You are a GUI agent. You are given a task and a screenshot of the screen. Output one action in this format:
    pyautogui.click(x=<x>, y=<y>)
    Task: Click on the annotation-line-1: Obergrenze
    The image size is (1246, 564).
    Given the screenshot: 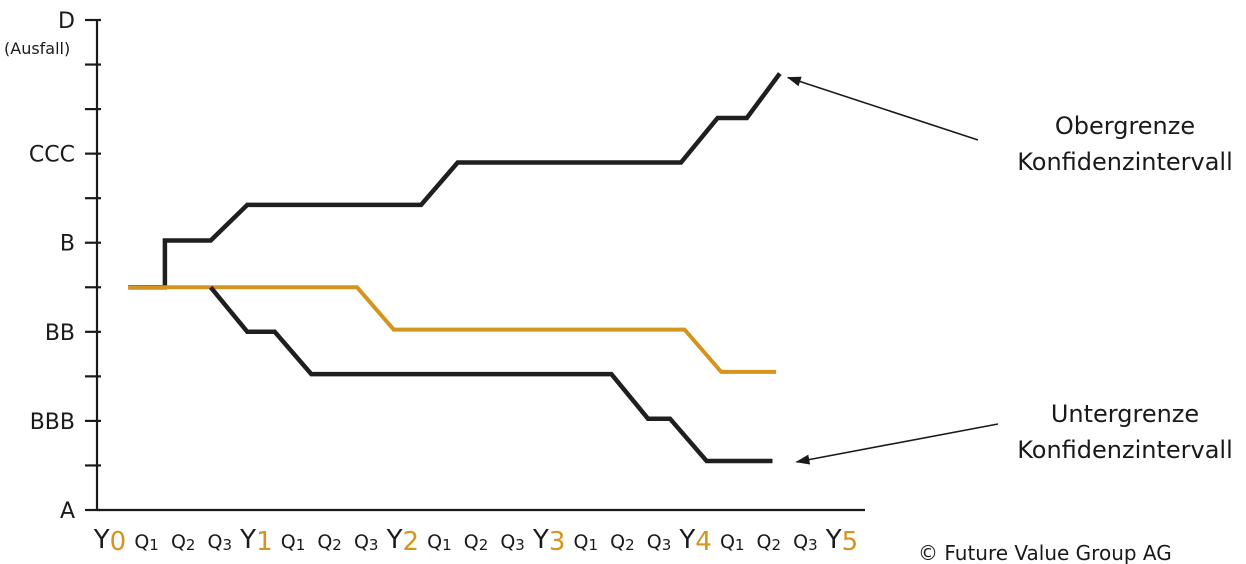 What is the action you would take?
    pyautogui.click(x=1125, y=126)
    